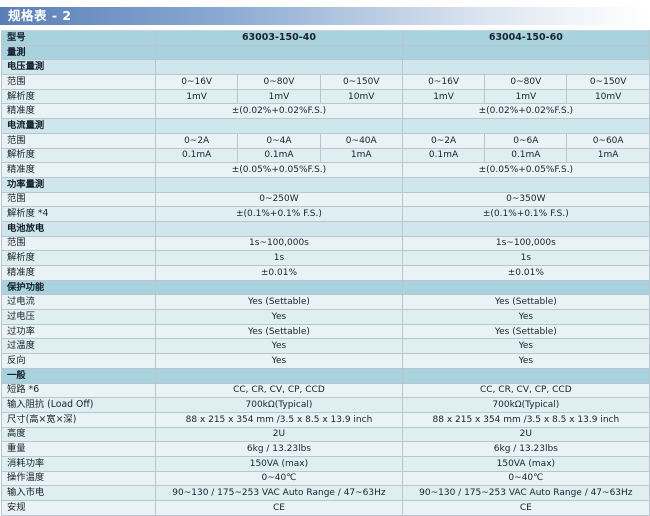  I want to click on row-label: 过功率, so click(78, 331).